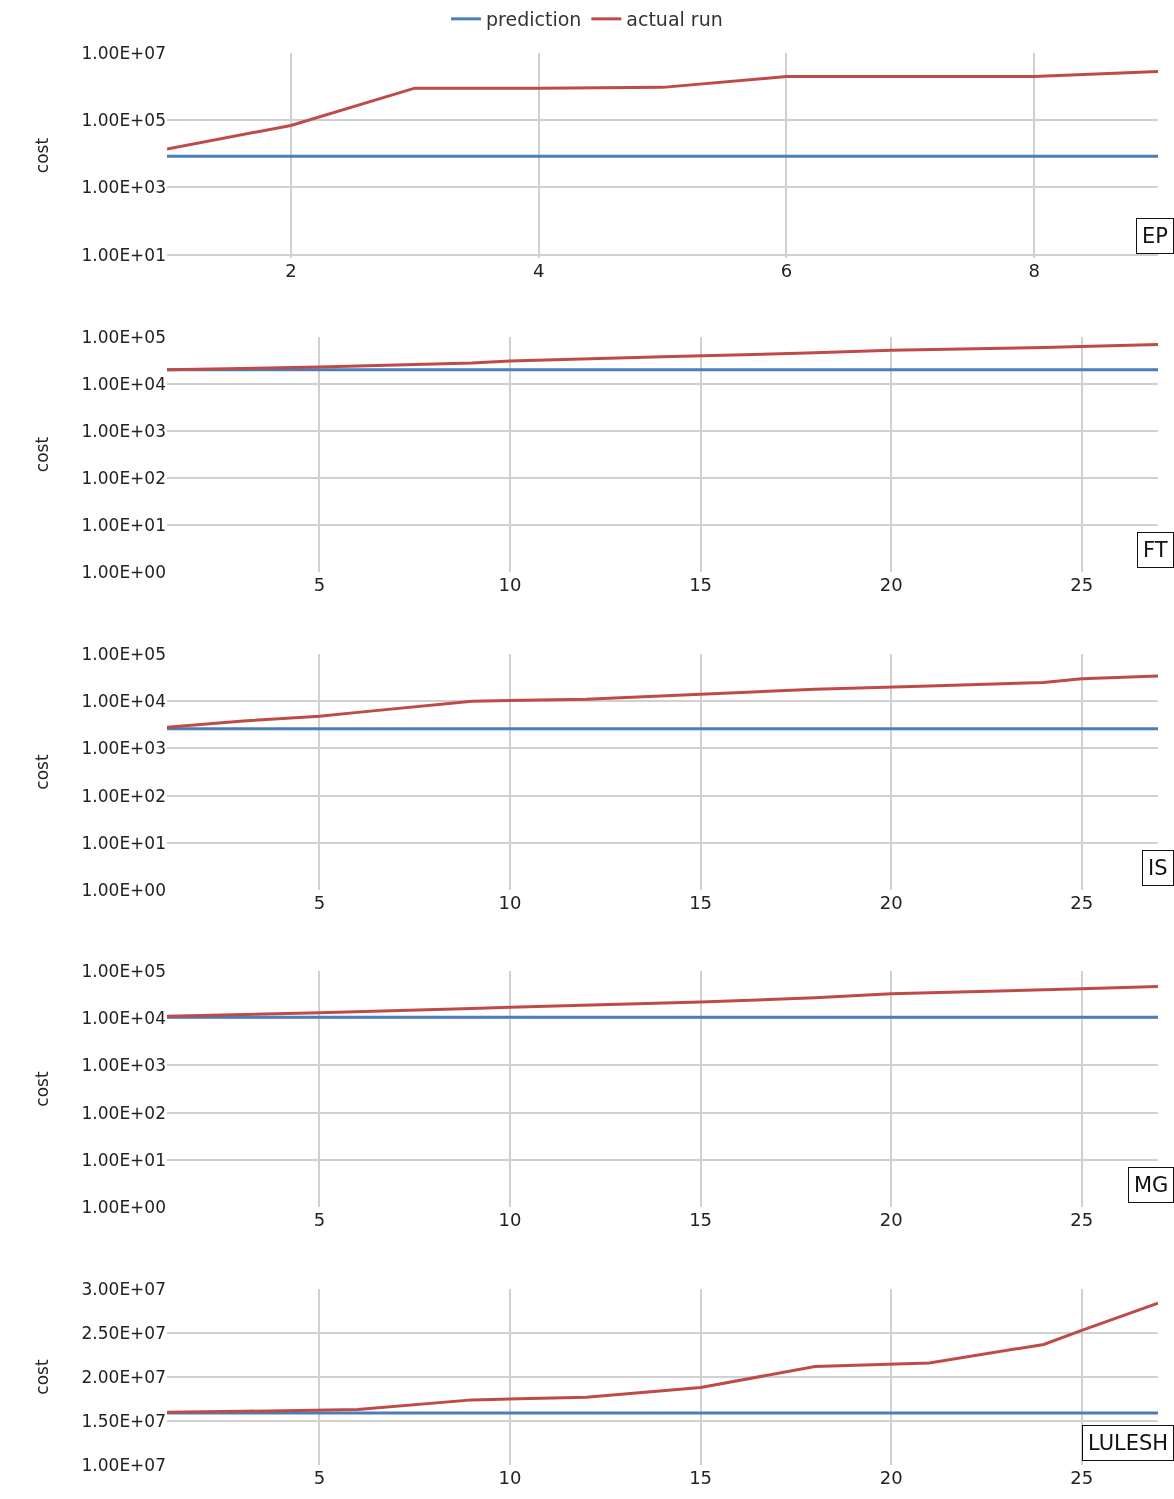 This screenshot has height=1499, width=1174. Describe the element at coordinates (1128, 1443) in the screenshot. I see `annotation: LULESH` at that location.